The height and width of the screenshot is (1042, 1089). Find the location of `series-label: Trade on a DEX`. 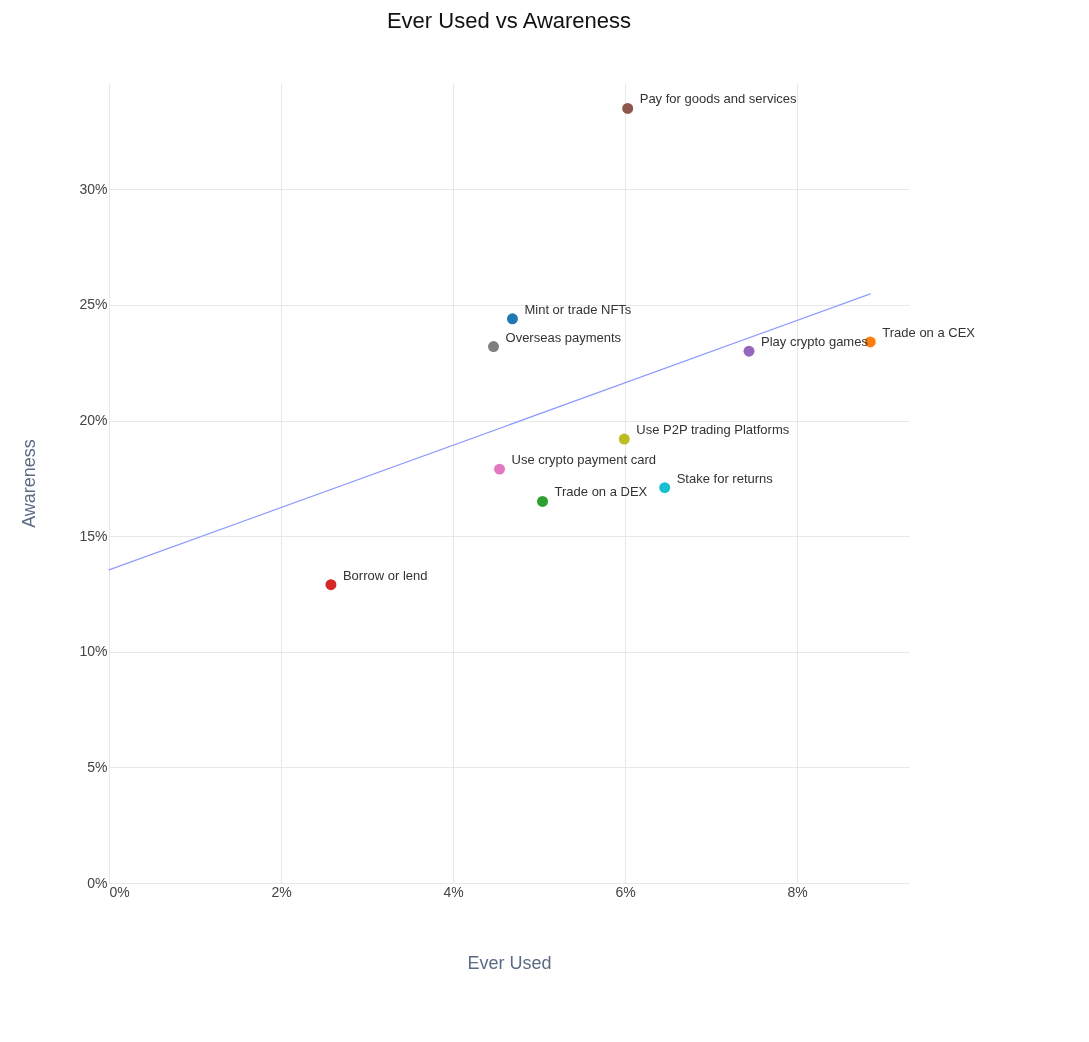

series-label: Trade on a DEX is located at coordinates (601, 492).